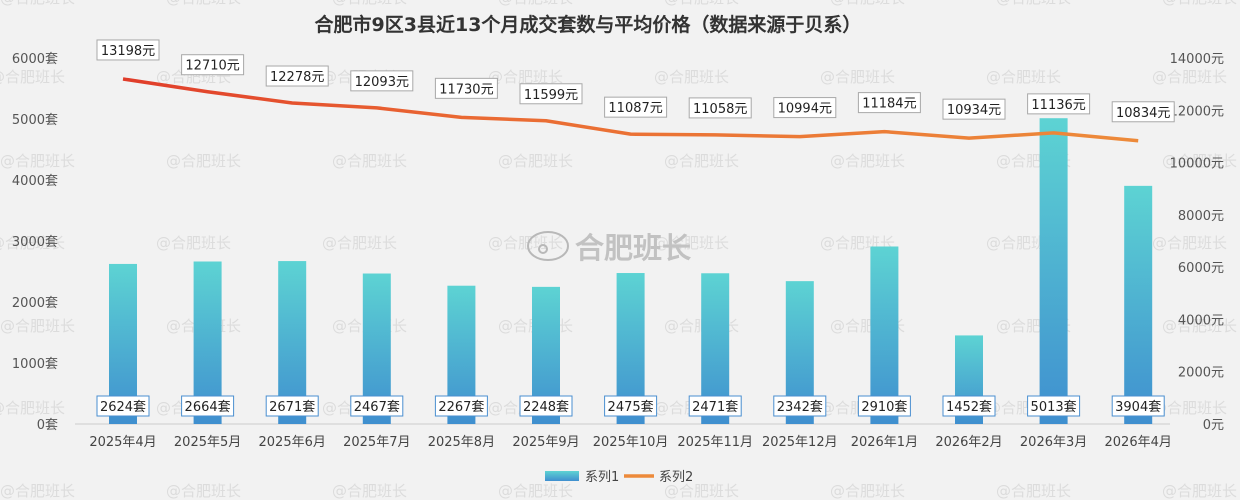 The height and width of the screenshot is (500, 1240). I want to click on price-value-label: 10834元, so click(1143, 113).